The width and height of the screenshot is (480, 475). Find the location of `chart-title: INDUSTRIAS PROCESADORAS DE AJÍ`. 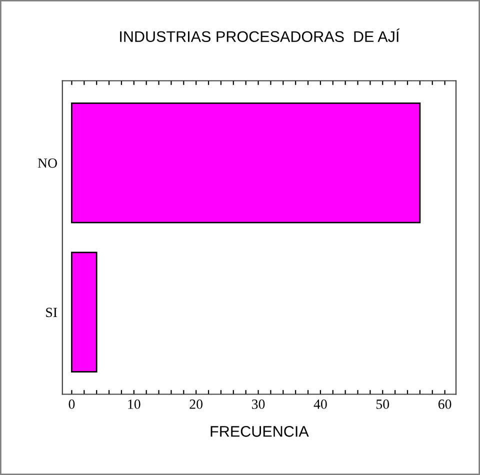

chart-title: INDUSTRIAS PROCESADORAS DE AJÍ is located at coordinates (260, 35).